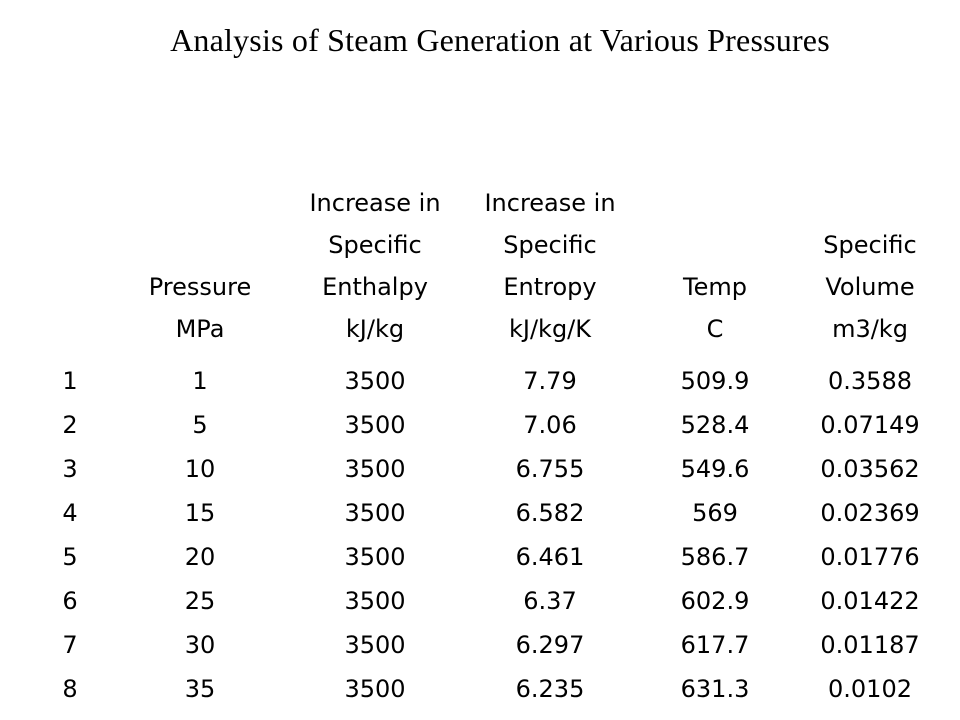 The image size is (960, 720). I want to click on header-label: Pressure, so click(200, 287).